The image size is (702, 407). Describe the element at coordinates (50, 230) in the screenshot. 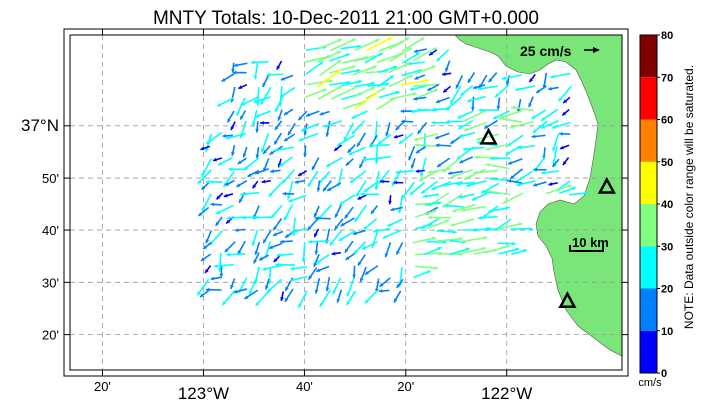

I see `lat-tick-label: 40'` at that location.